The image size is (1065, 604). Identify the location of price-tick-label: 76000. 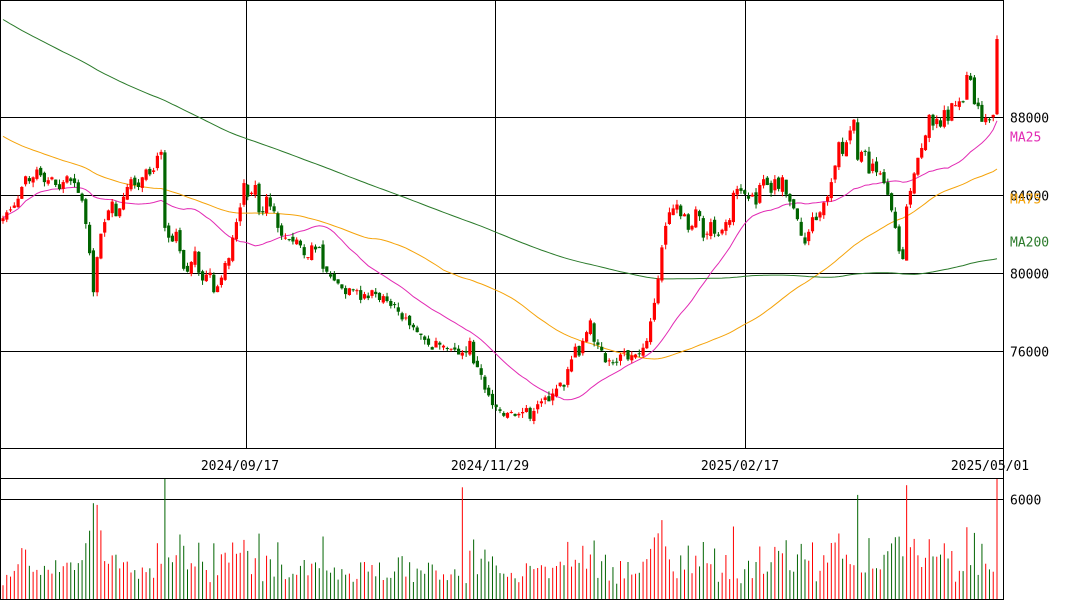
(1029, 353).